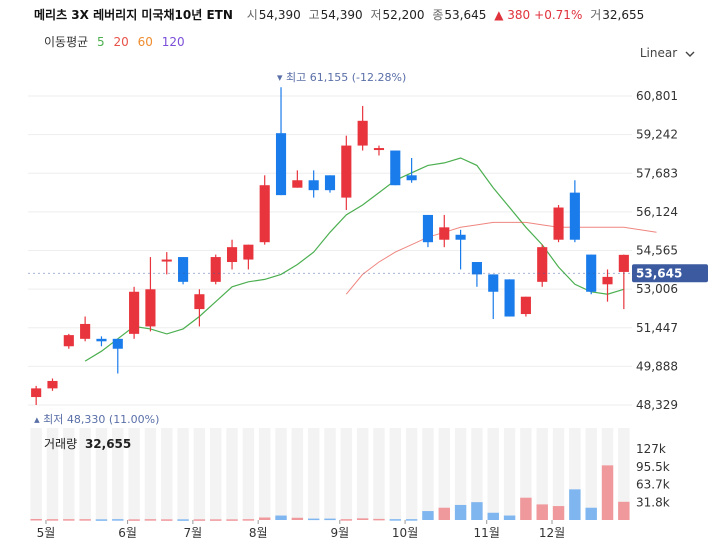 The width and height of the screenshot is (717, 553). I want to click on price-tick-label: 56,124, so click(657, 212).